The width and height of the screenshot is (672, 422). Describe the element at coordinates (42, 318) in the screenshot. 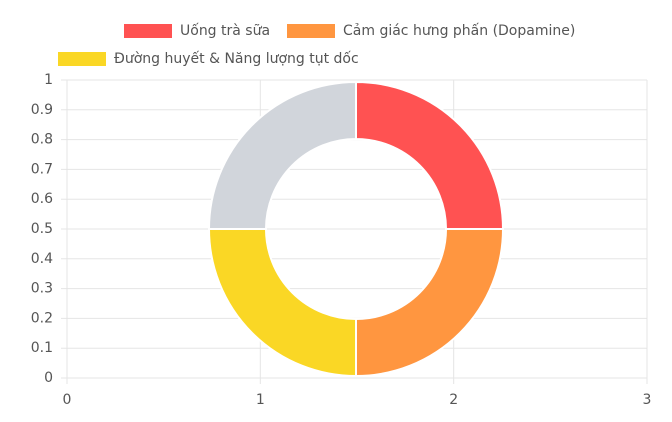

I see `y-tick-label: 0.2` at that location.